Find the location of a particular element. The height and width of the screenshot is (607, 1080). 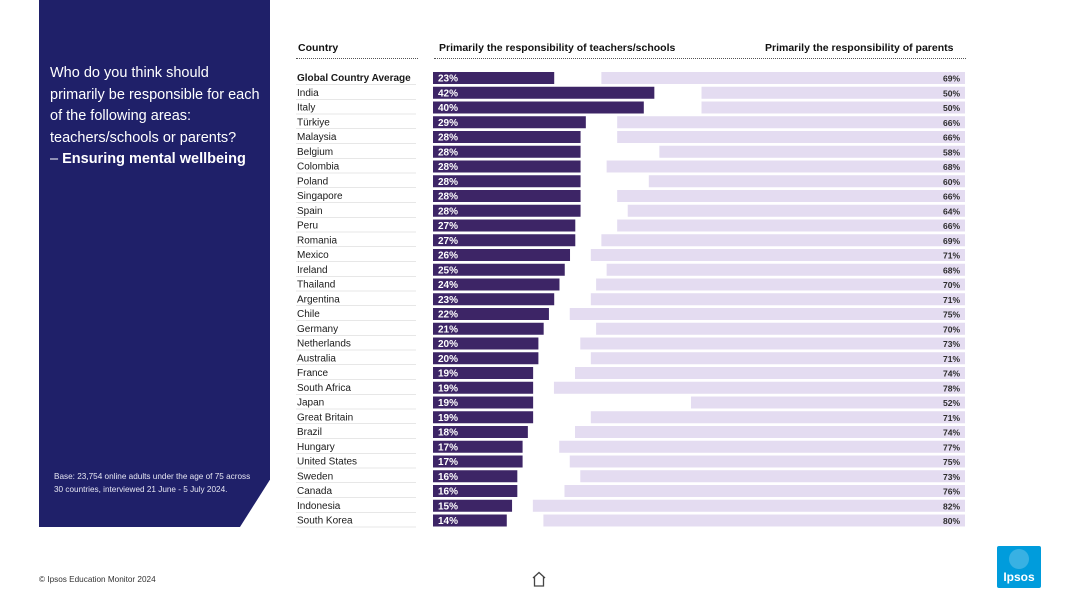

teachers-value-label: 23% is located at coordinates (448, 300).